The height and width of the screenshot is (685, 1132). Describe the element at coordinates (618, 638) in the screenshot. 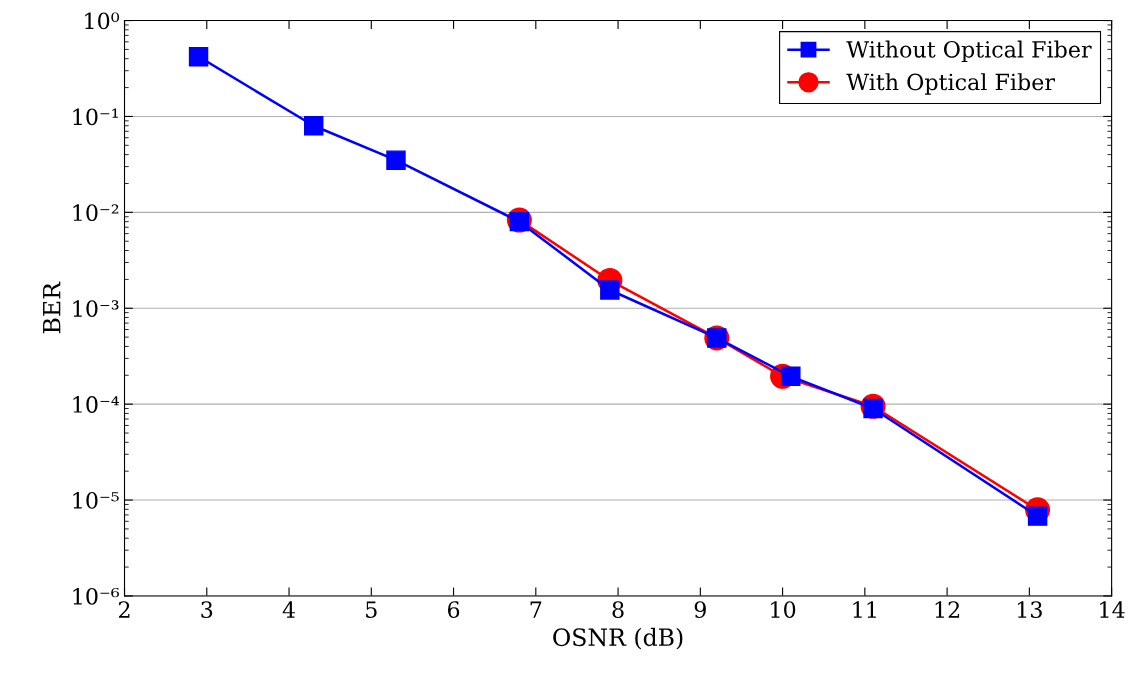

I see `x-axis-title: OSNR (dB)` at that location.